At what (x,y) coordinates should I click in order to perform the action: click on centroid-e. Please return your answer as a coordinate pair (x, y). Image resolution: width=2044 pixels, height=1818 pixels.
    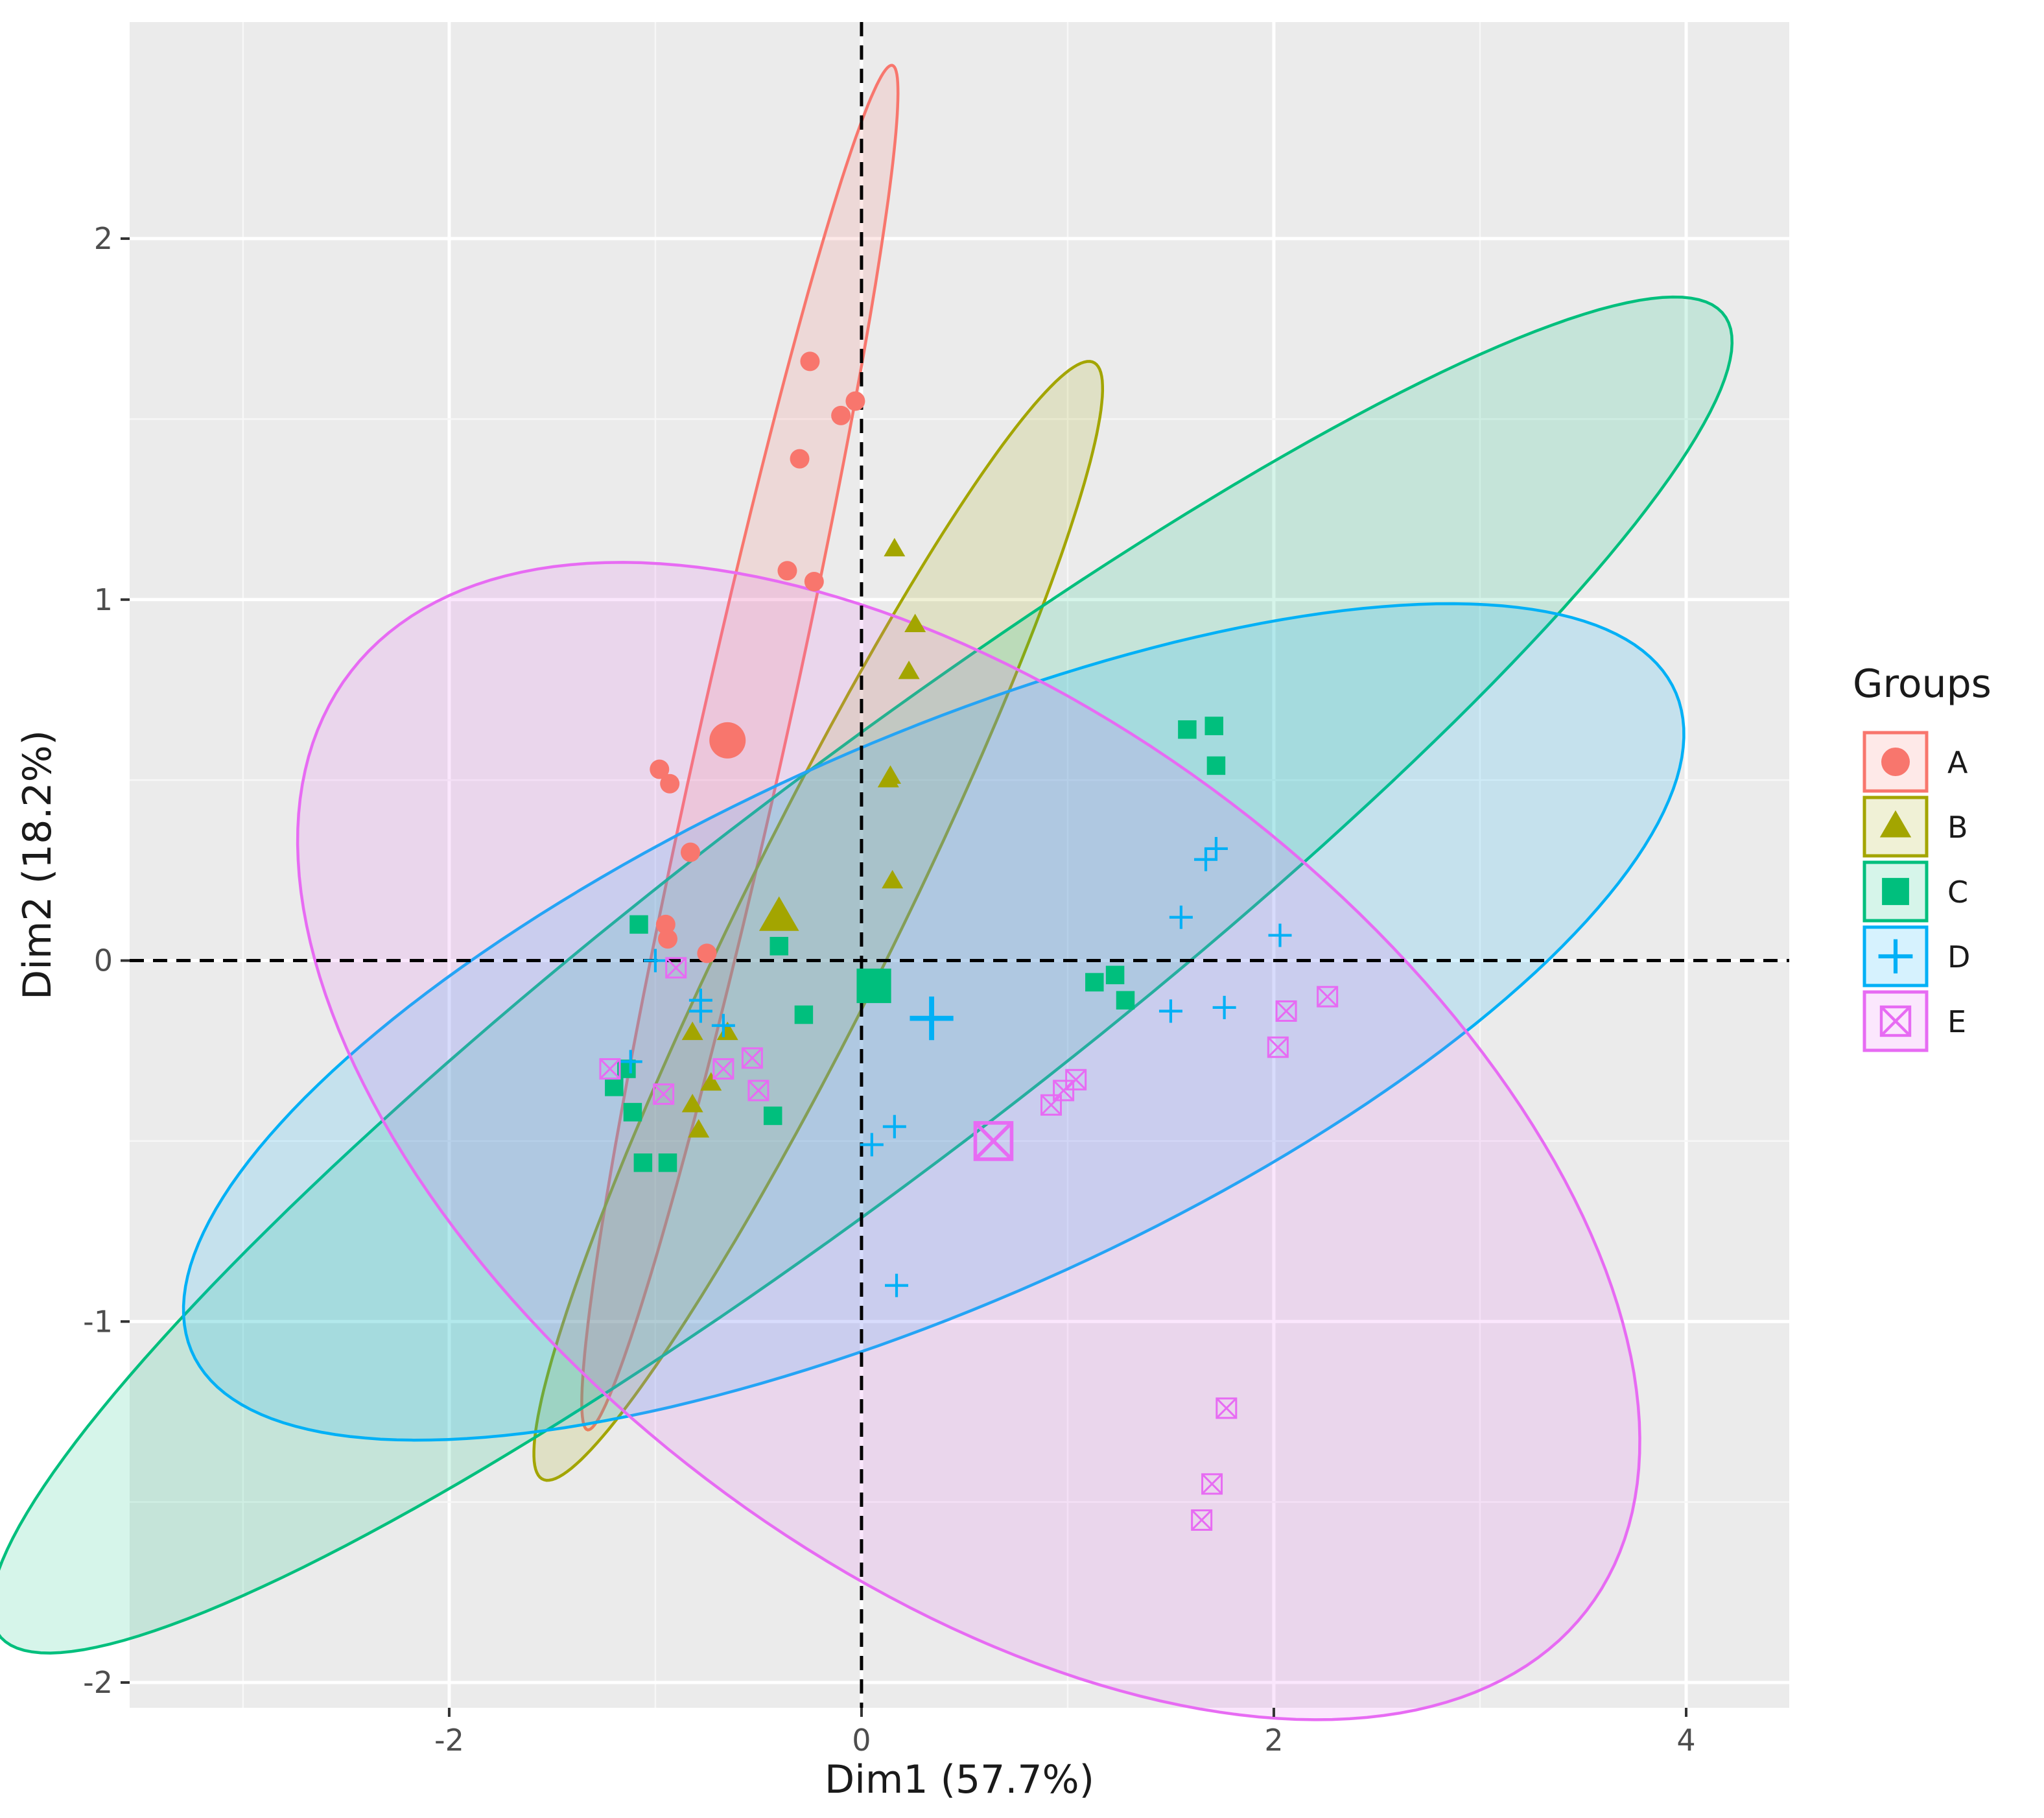
    Looking at the image, I should click on (993, 1141).